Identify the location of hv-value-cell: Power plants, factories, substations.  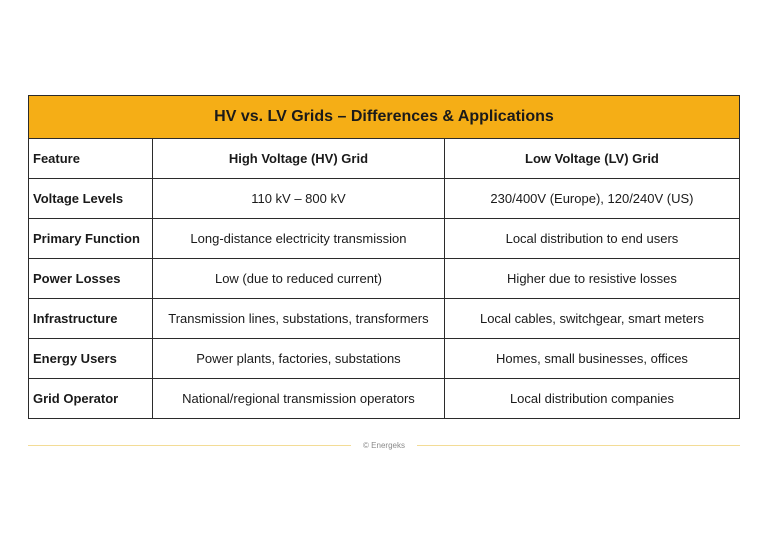
(298, 358).